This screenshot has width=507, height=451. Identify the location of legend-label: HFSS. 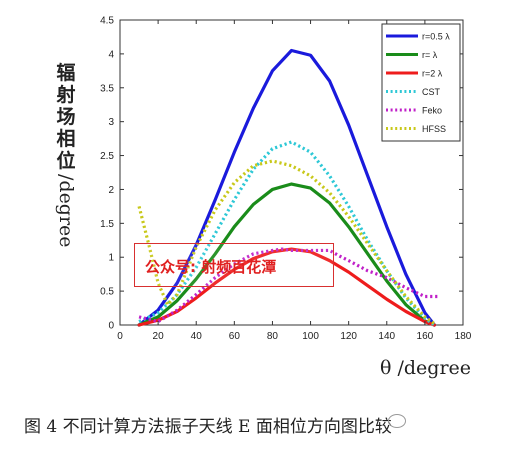
(434, 129).